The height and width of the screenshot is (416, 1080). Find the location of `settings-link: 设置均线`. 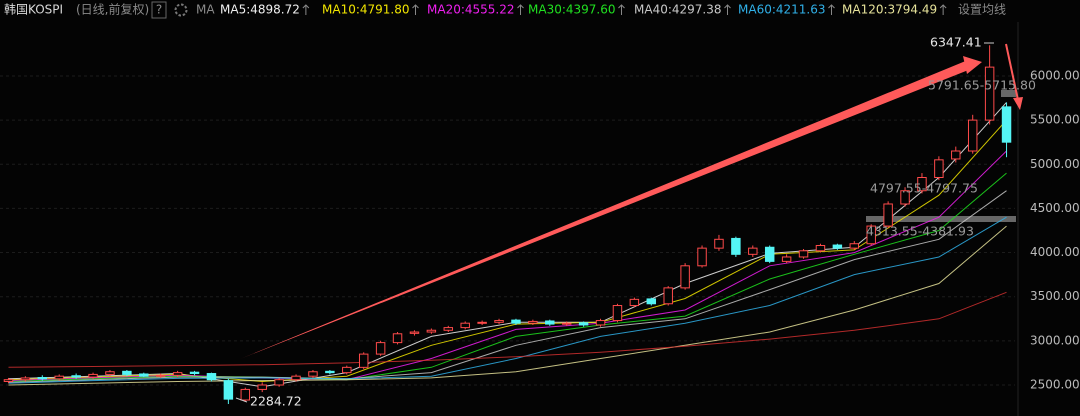

settings-link: 设置均线 is located at coordinates (982, 10).